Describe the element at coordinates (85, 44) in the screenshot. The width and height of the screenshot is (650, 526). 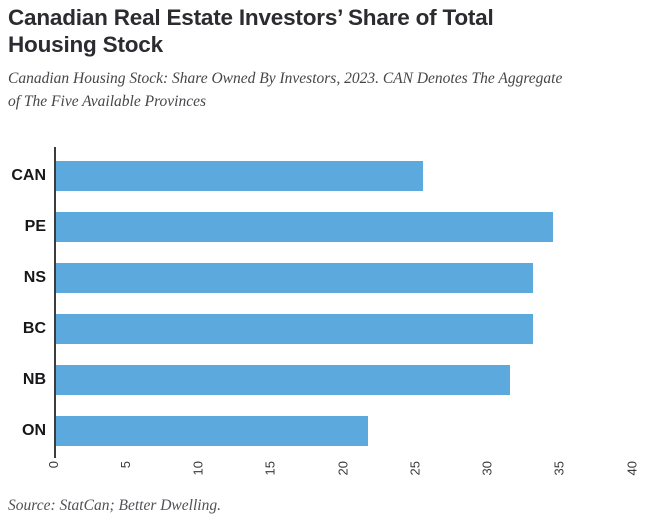
I see `chart-title-line2: Housing Stock` at that location.